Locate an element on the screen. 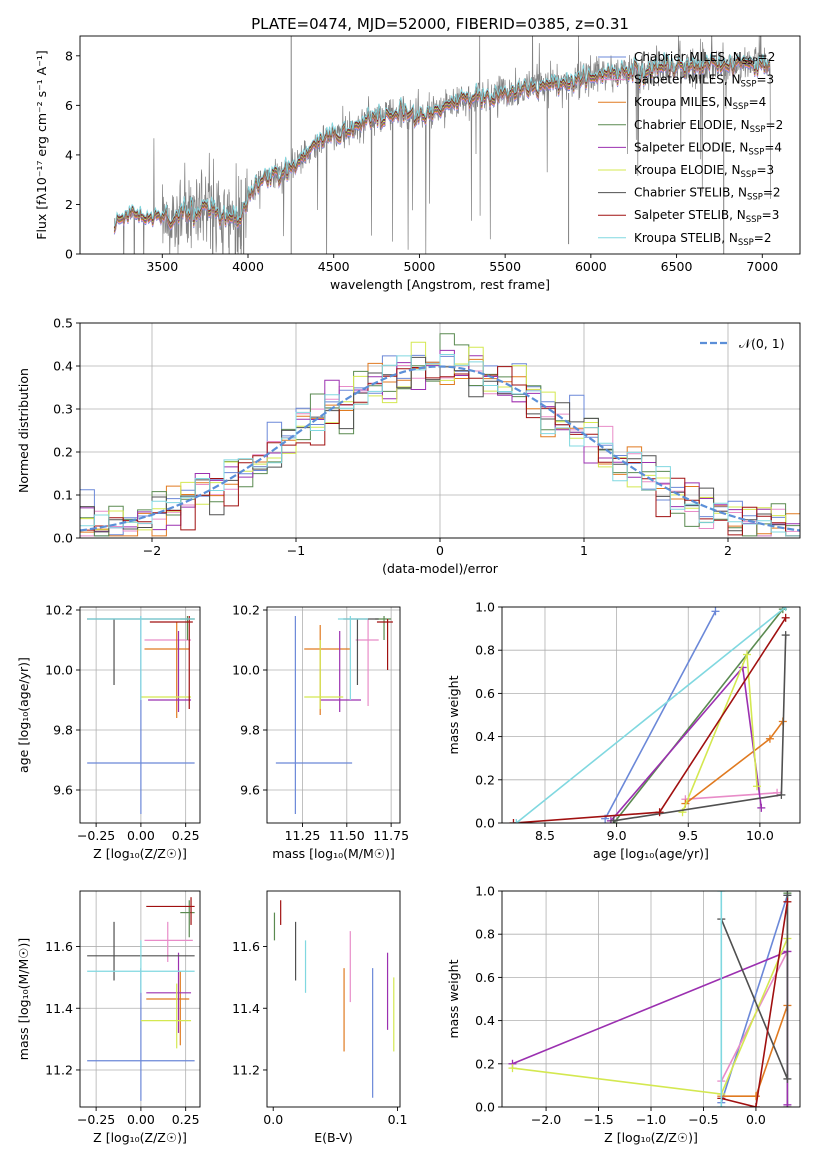  x-axis-label: E(B-V) is located at coordinates (333, 1137).